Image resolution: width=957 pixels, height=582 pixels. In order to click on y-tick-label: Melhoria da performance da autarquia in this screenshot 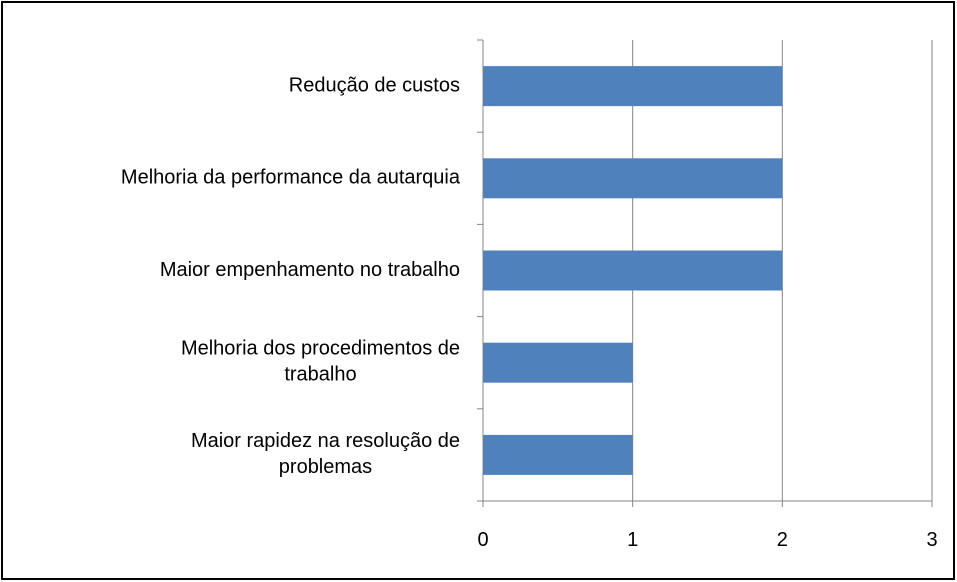, I will do `click(291, 178)`.